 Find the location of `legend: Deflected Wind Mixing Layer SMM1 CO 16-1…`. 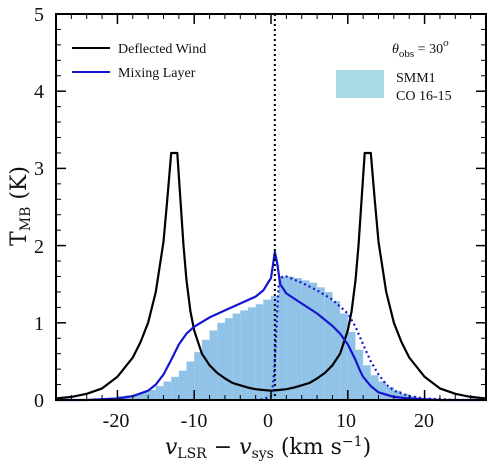

legend: Deflected Wind Mixing Layer SMM1 CO 16-1… is located at coordinates (262, 73).